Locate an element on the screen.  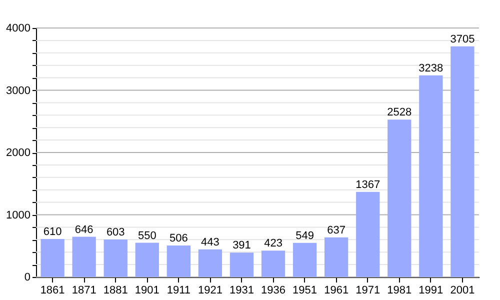
data-label: 603 is located at coordinates (115, 232).